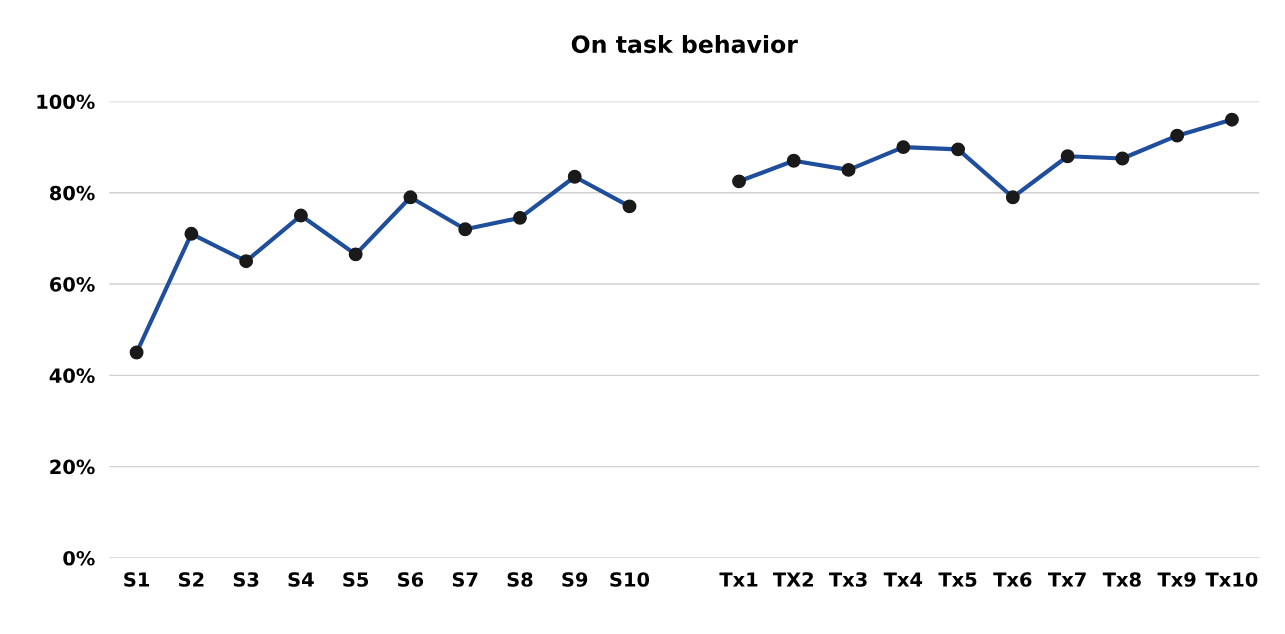 This screenshot has height=634, width=1285. Describe the element at coordinates (903, 579) in the screenshot. I see `x-tick-label: Tx4` at that location.